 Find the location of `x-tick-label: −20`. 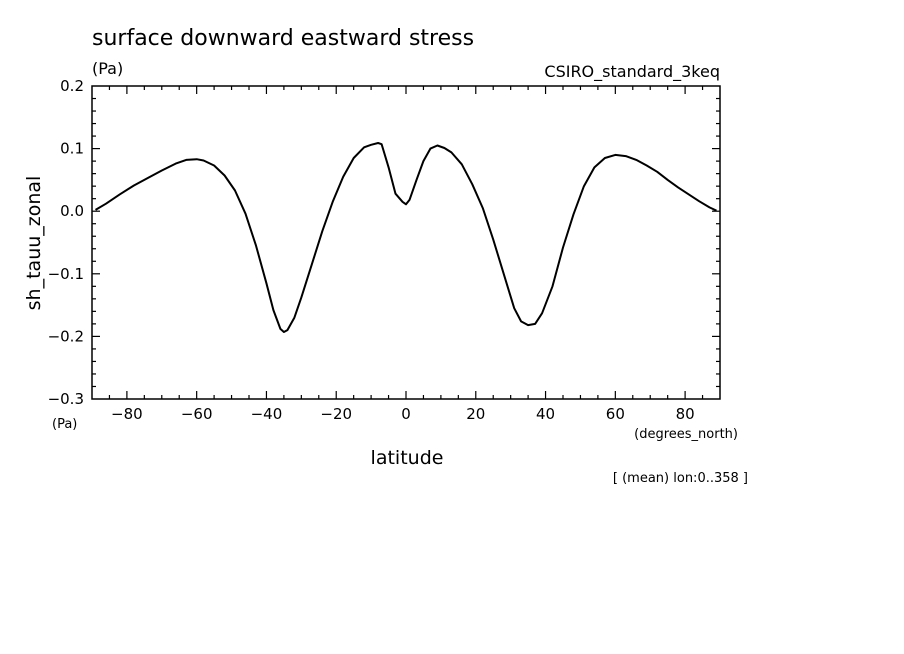

x-tick-label: −20 is located at coordinates (336, 414).